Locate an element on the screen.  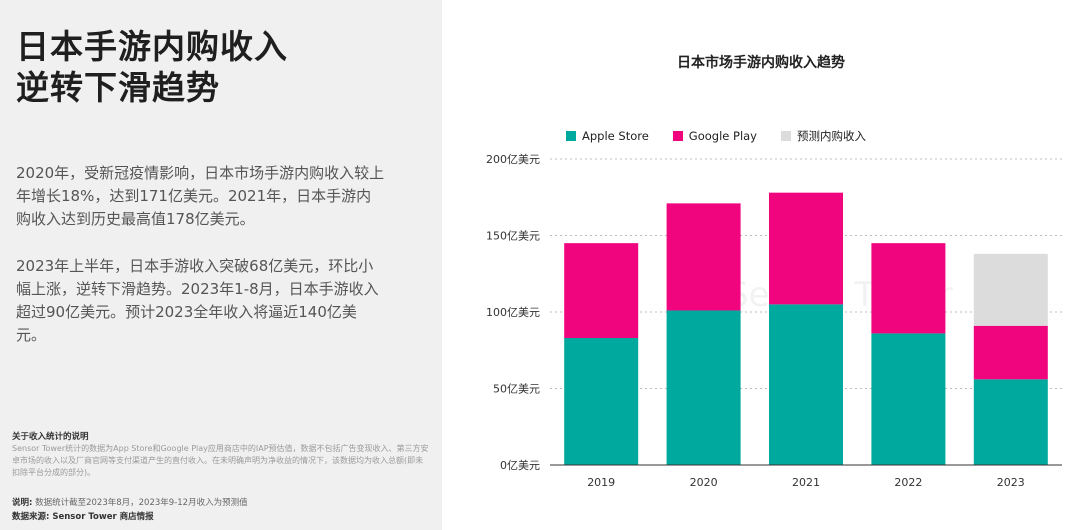
legend-item-google: Google Play is located at coordinates (714, 136).